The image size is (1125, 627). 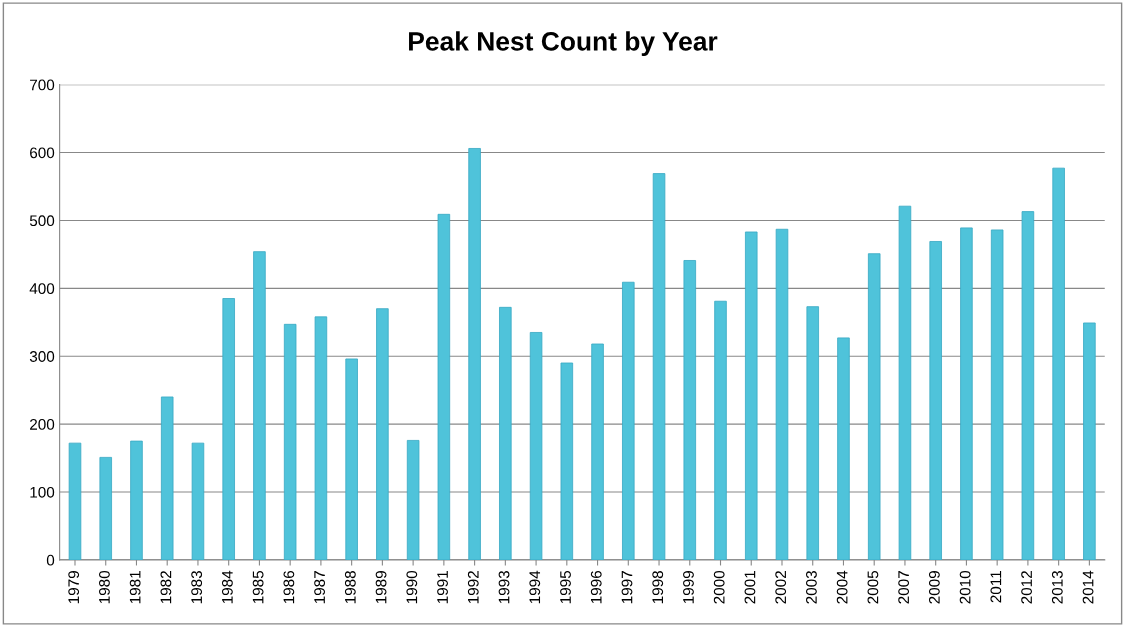 I want to click on x-tick-label: 1988, so click(x=350, y=587).